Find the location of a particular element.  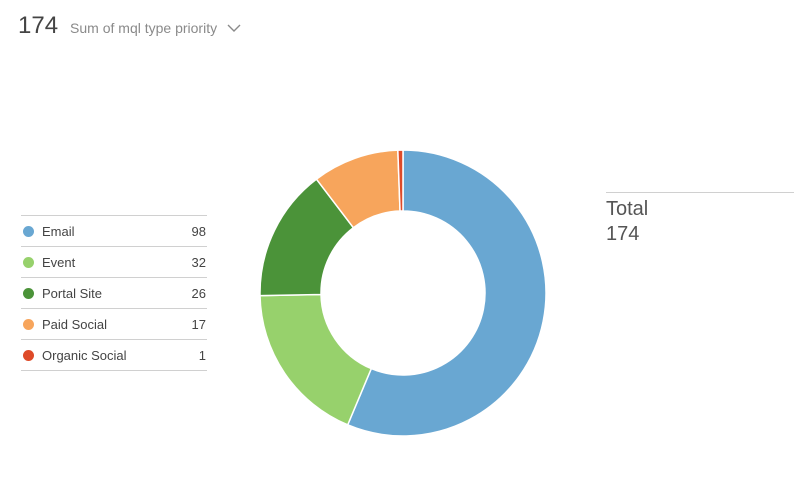

legend-item: Paid Social 17 is located at coordinates (114, 324).